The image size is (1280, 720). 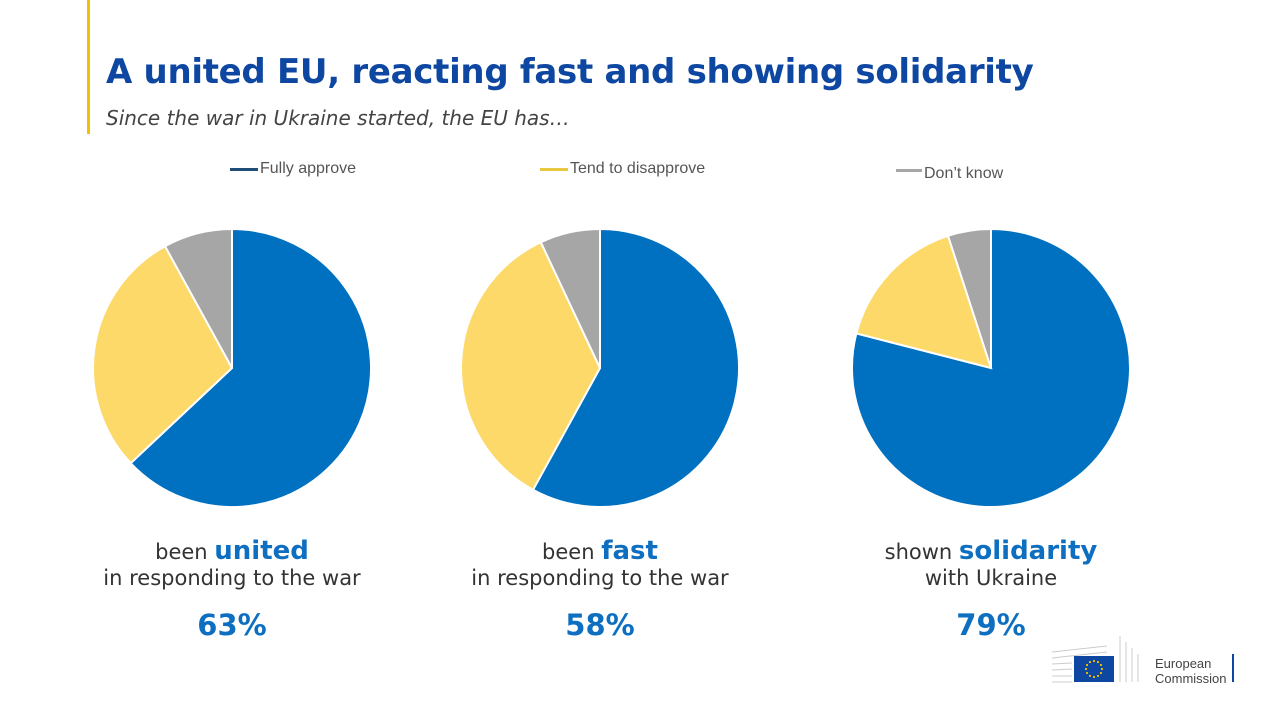 I want to click on logo-line2: Commission, so click(x=1191, y=678).